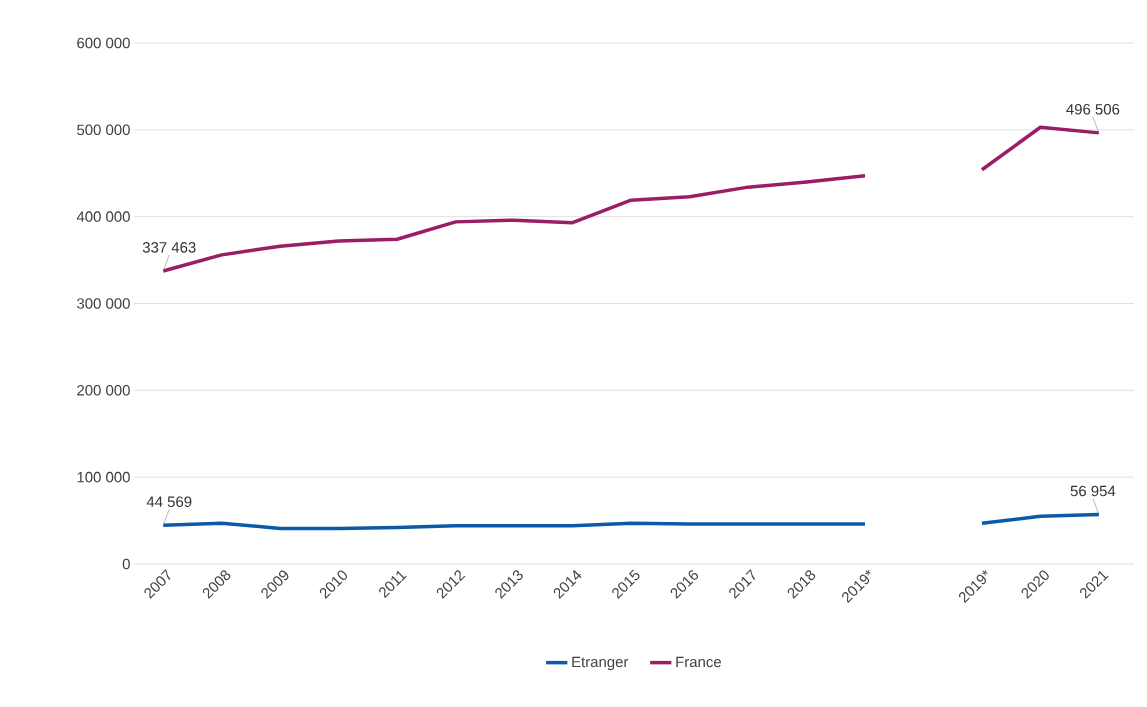 The width and height of the screenshot is (1147, 707). What do you see at coordinates (126, 564) in the screenshot?
I see `y-tick-label: 0` at bounding box center [126, 564].